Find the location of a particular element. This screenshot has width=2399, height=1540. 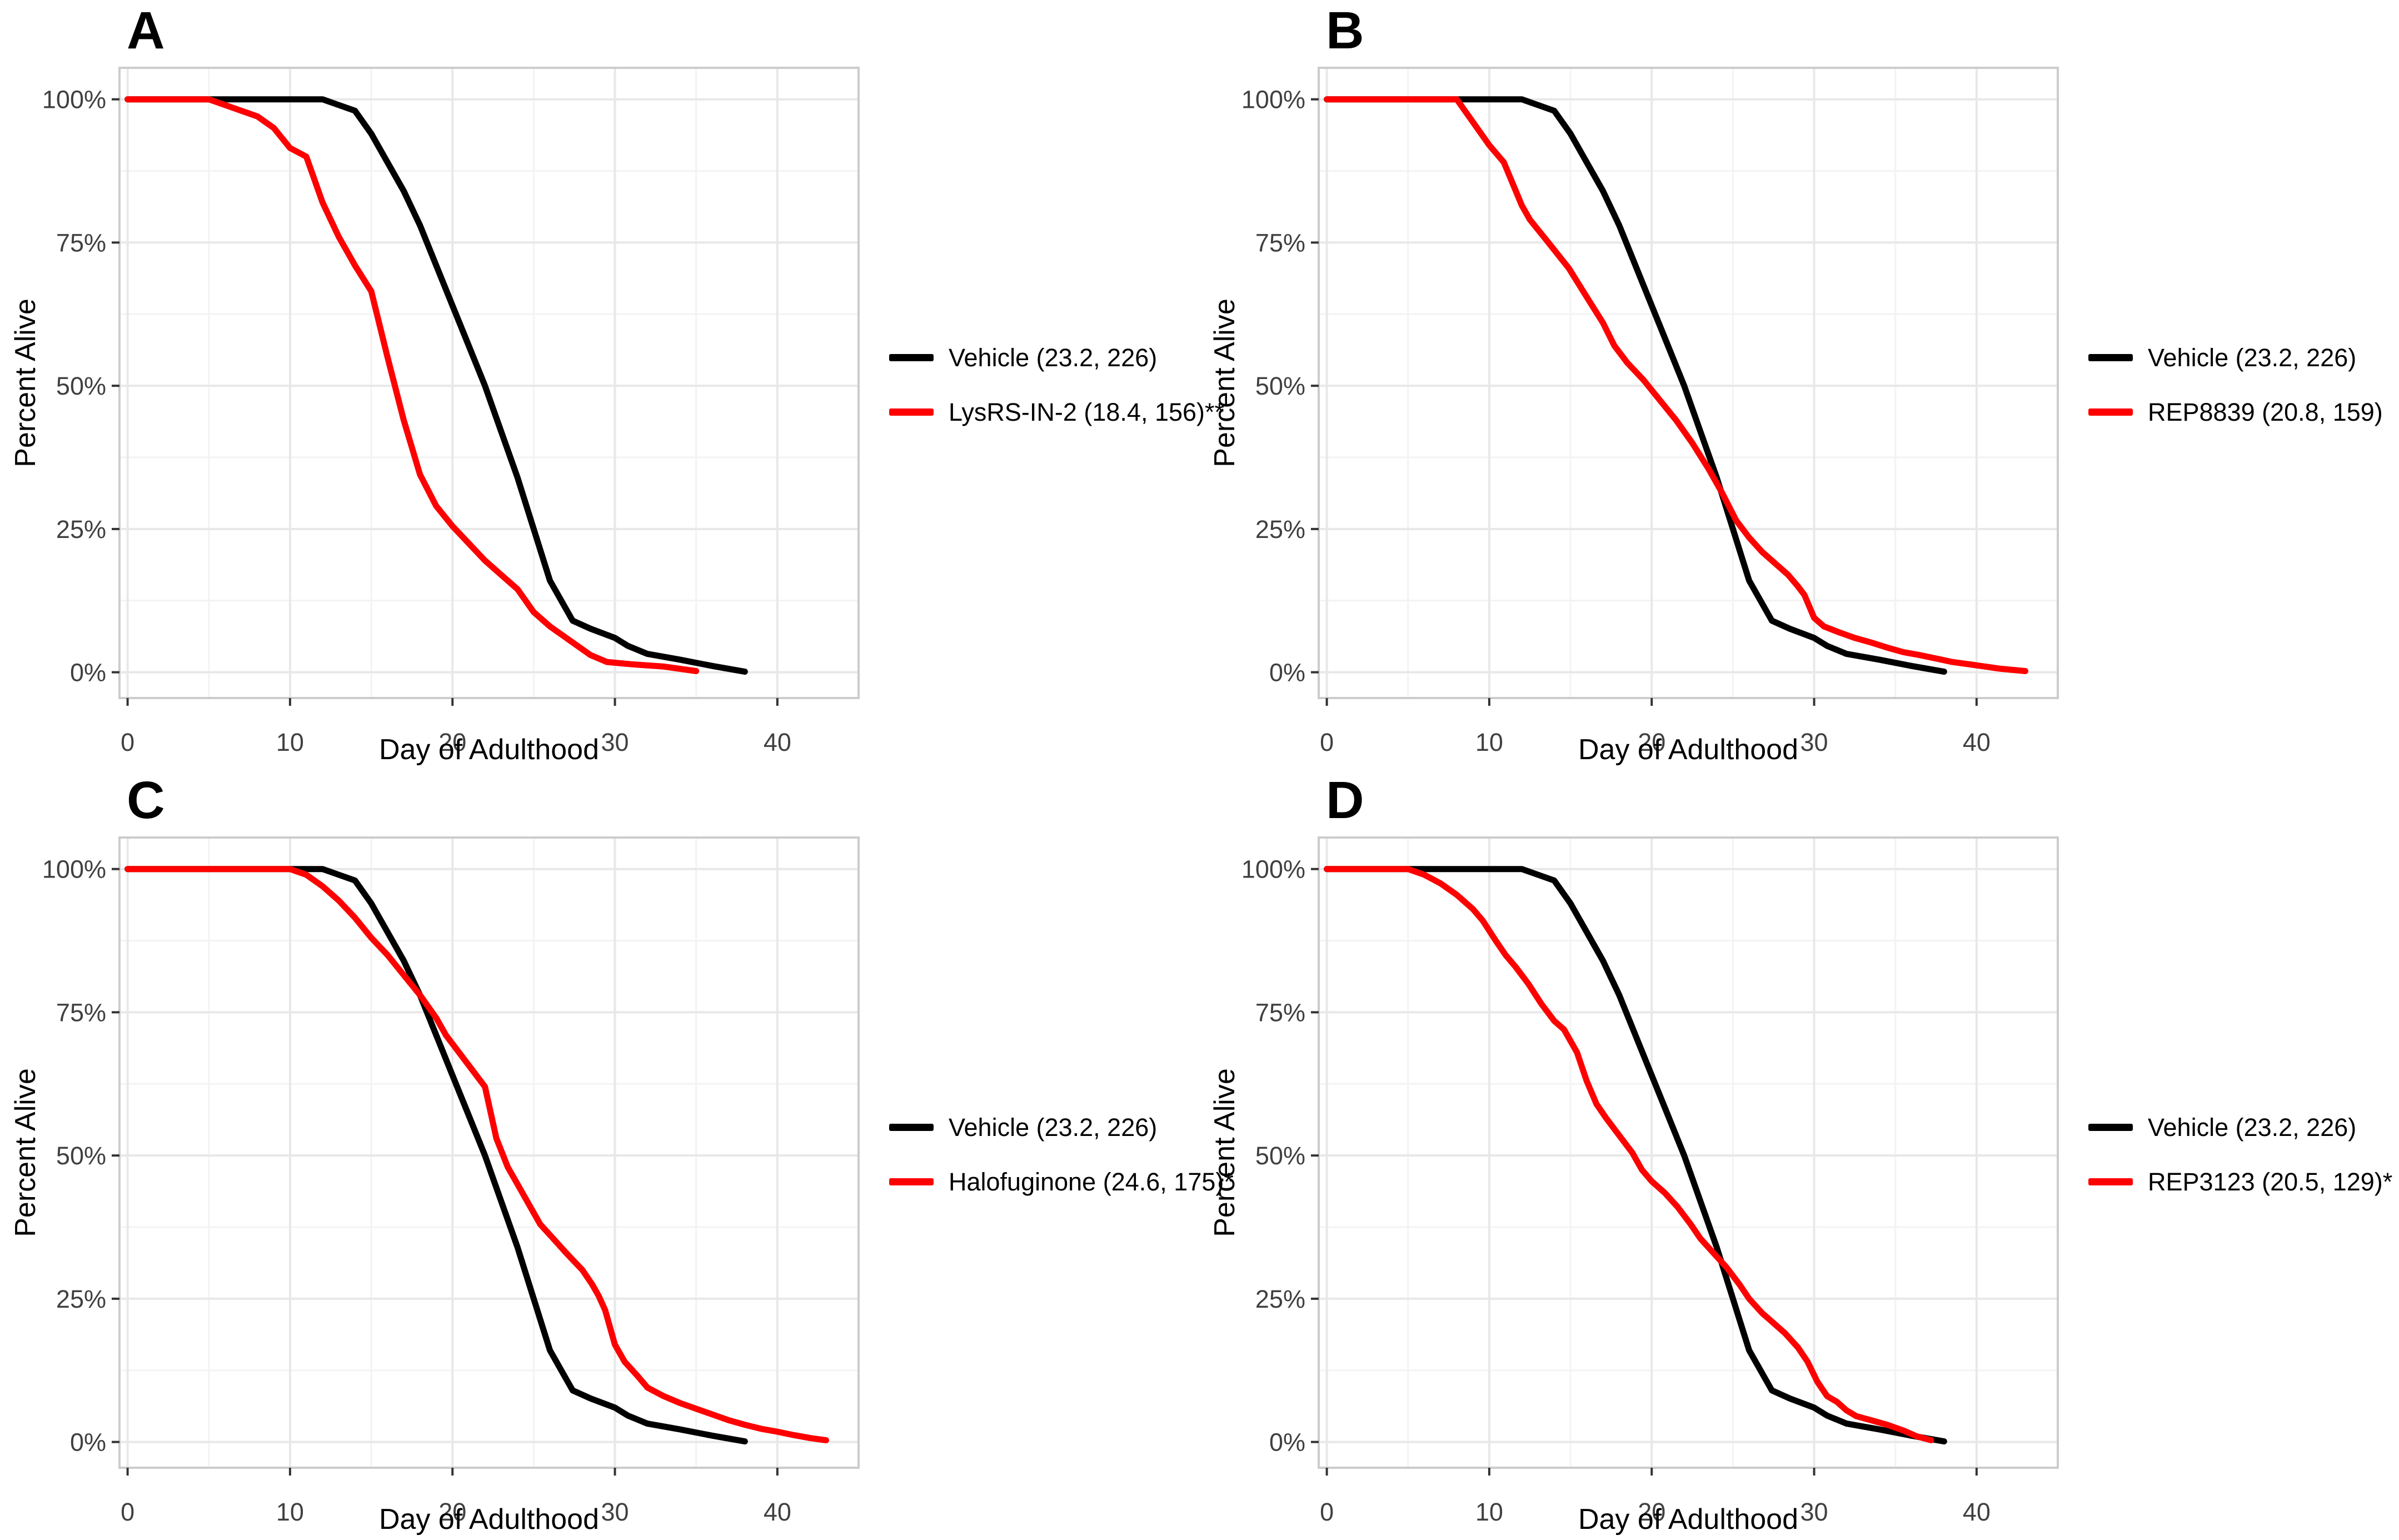

panel-a-letter: A is located at coordinates (146, 30).